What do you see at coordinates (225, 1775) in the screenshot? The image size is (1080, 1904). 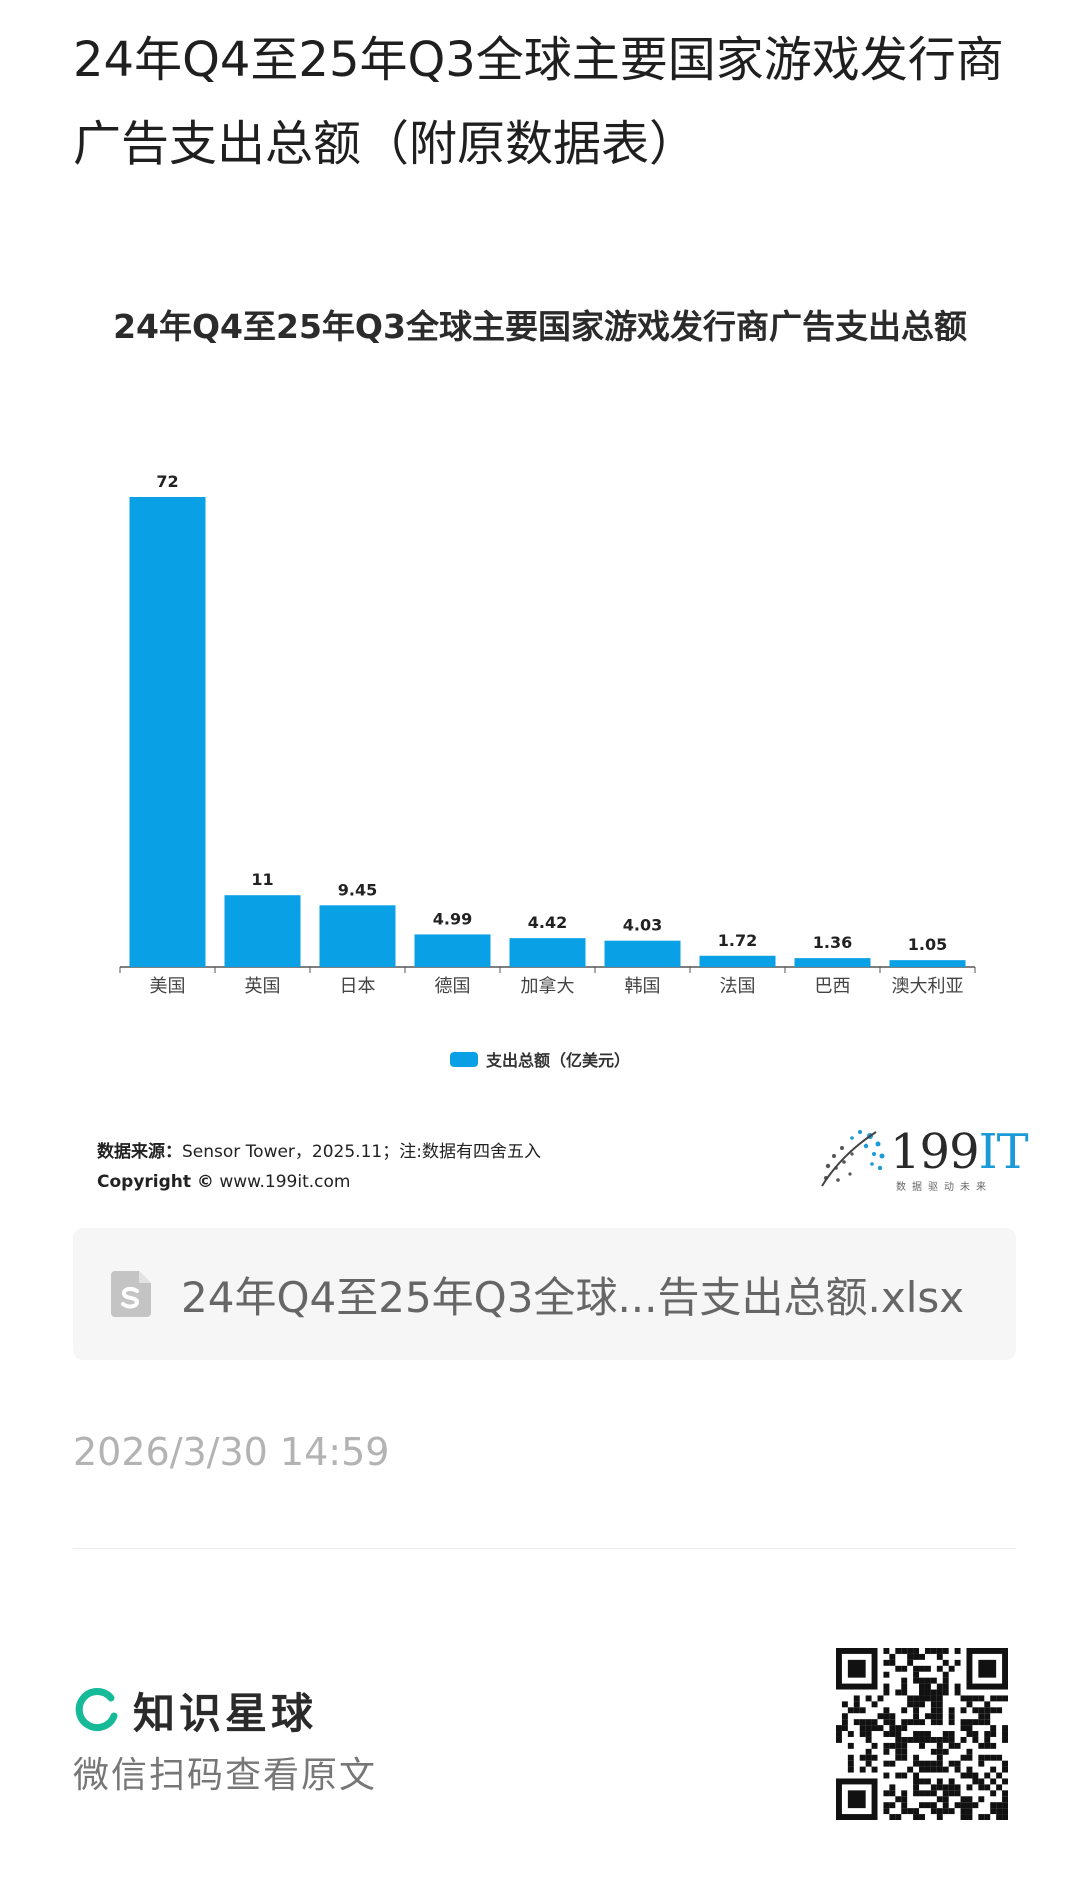 I see `scan-hint: 微信扫码查看原文` at bounding box center [225, 1775].